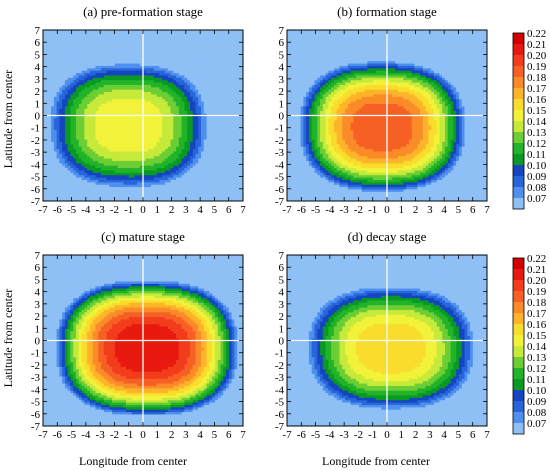  What do you see at coordinates (38, 280) in the screenshot?
I see `y-tick-label: 5` at bounding box center [38, 280].